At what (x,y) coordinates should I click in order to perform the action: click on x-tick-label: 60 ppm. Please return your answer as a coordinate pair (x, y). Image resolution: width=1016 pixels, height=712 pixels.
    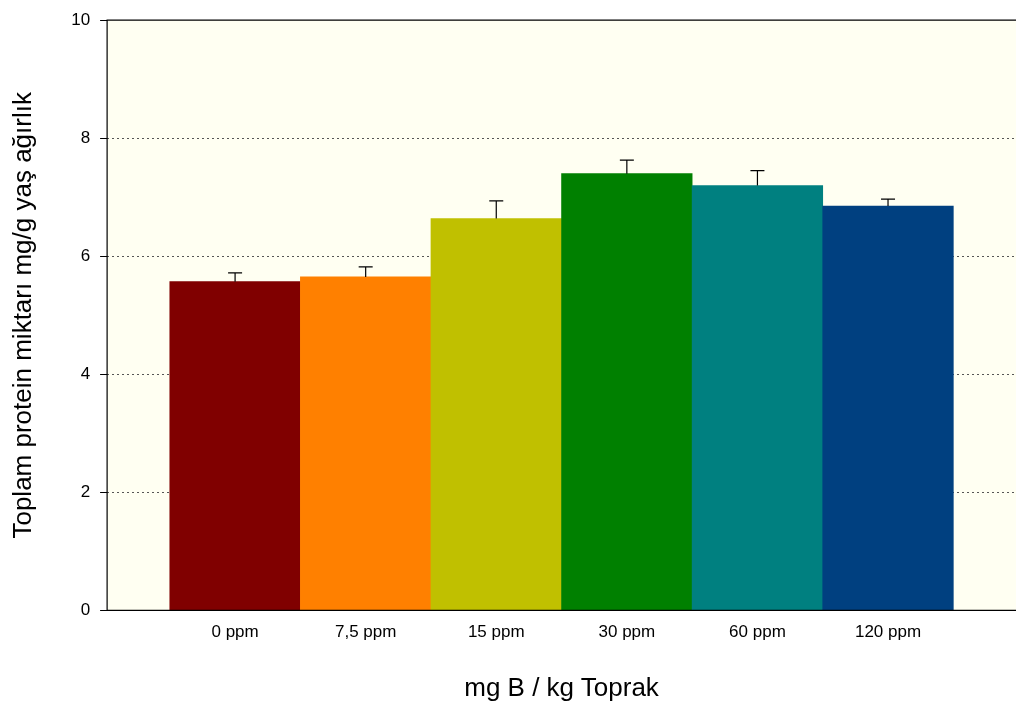
    Looking at the image, I should click on (757, 632).